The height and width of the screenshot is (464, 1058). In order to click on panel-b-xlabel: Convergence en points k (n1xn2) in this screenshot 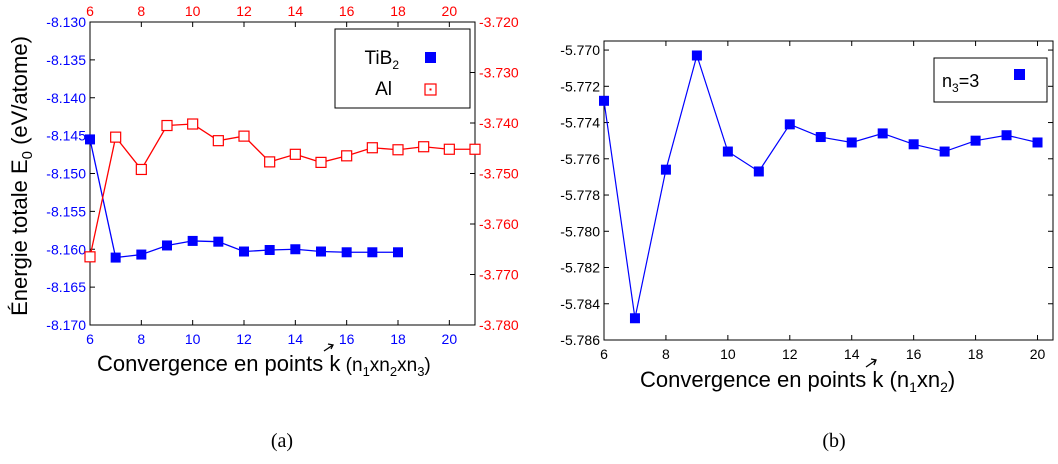, I will do `click(797, 381)`.